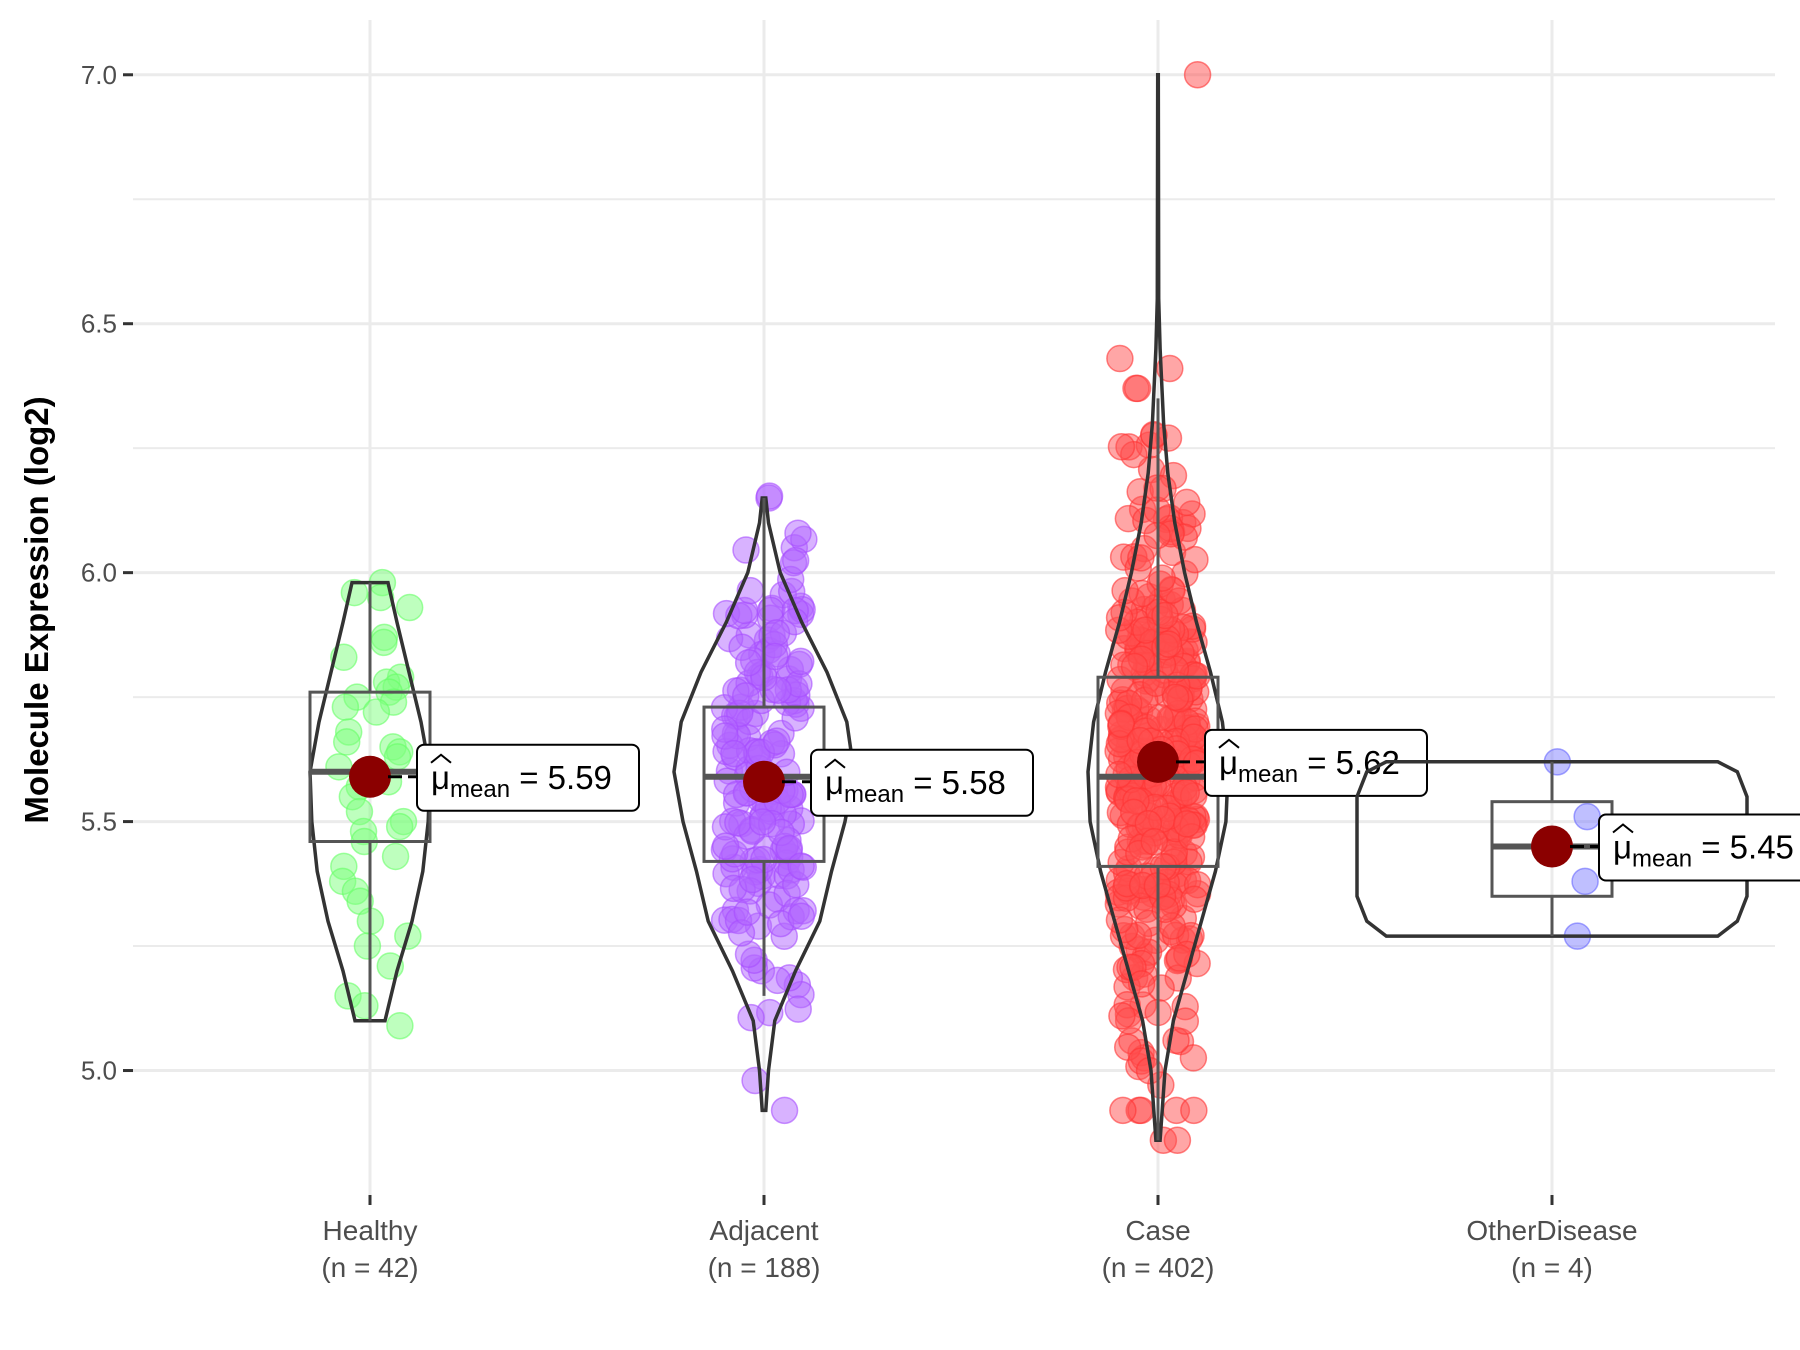 This screenshot has height=1350, width=1800. What do you see at coordinates (36, 609) in the screenshot?
I see `y-axis-title: Molecule Expression (log2)` at bounding box center [36, 609].